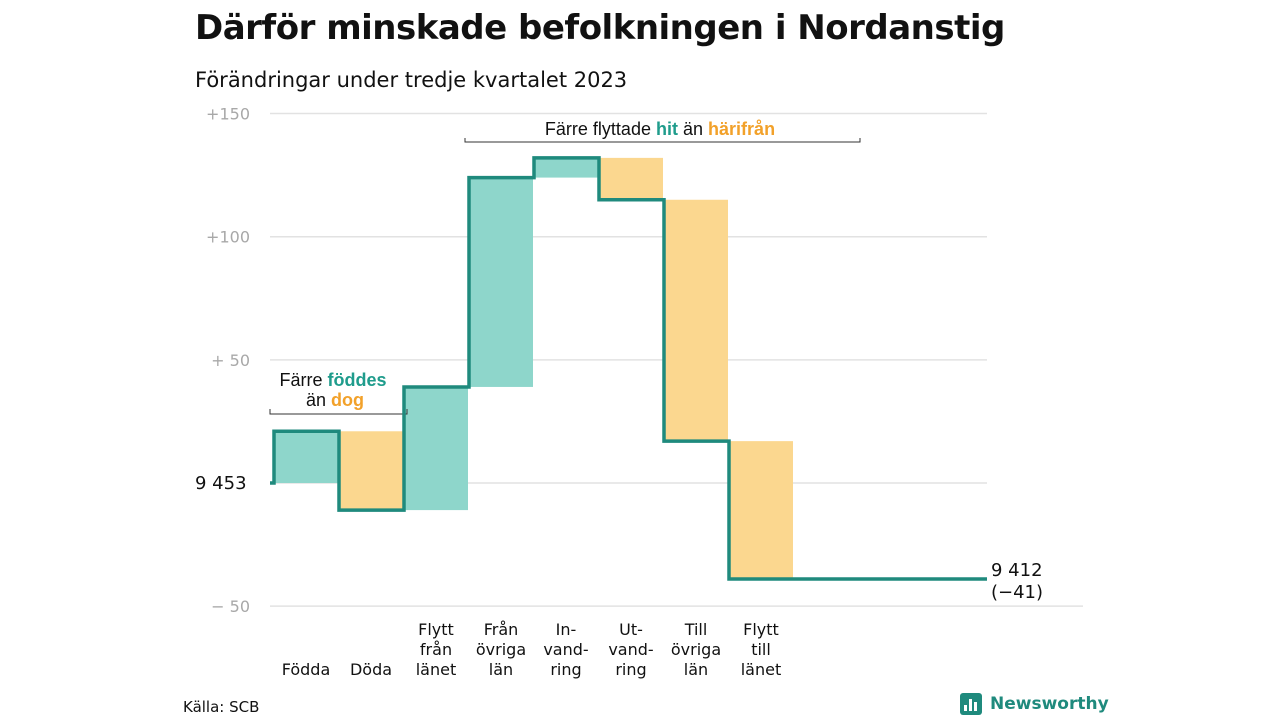 This screenshot has height=720, width=1280. I want to click on category-label: Flytt från länet, so click(436, 649).